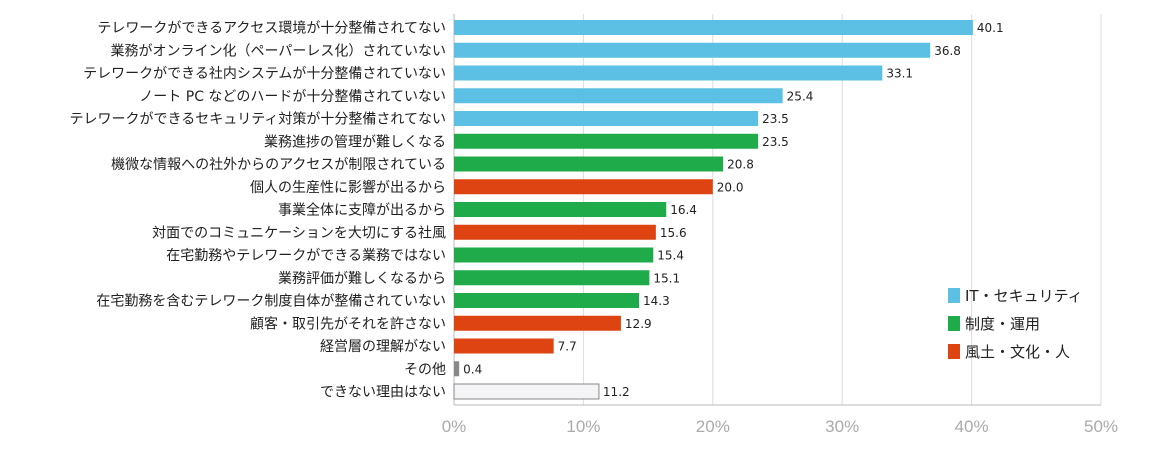 This screenshot has width=1153, height=451. What do you see at coordinates (972, 426) in the screenshot?
I see `x-tick-label: 40%` at bounding box center [972, 426].